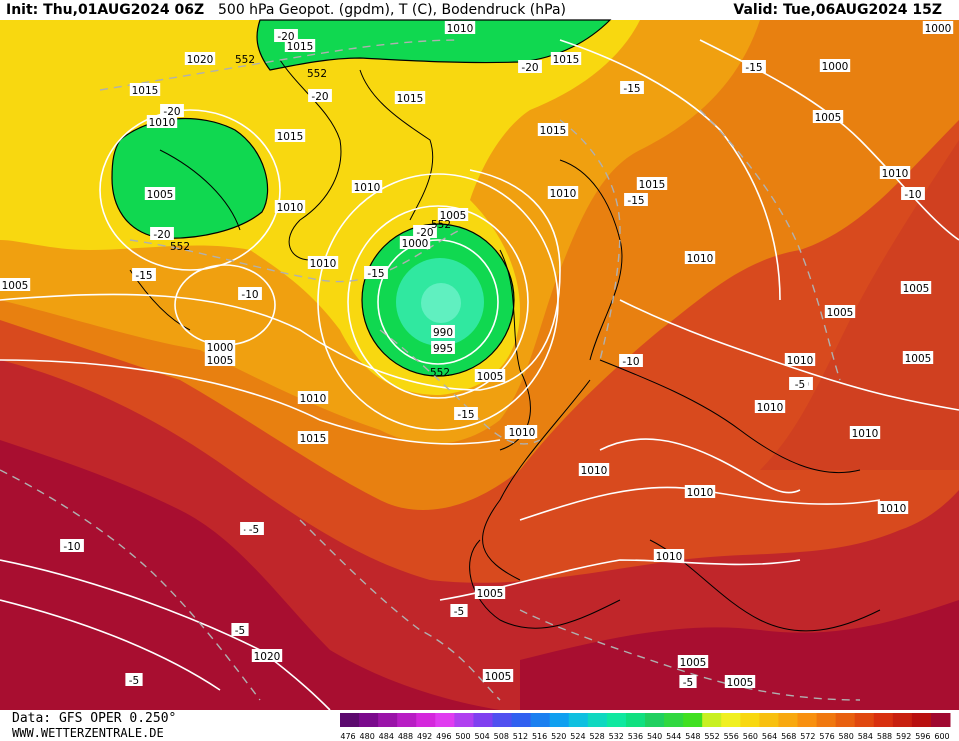  Describe the element at coordinates (922, 736) in the screenshot. I see `colorbar-tick-label: 596` at that location.